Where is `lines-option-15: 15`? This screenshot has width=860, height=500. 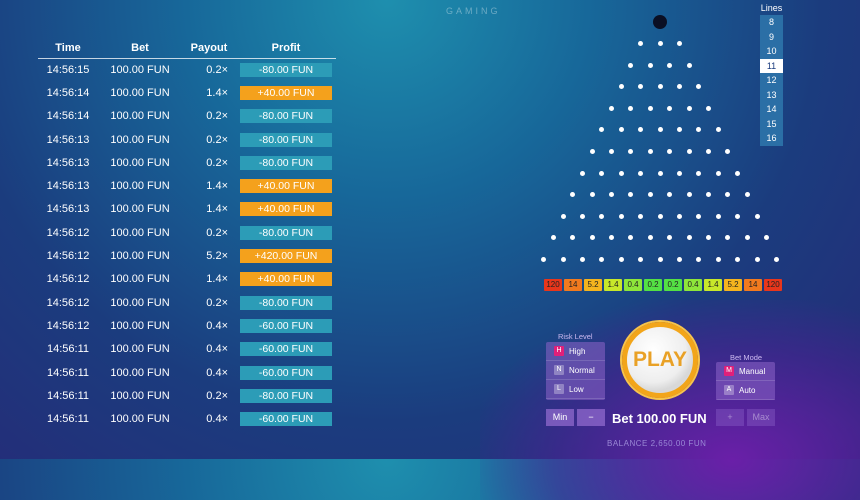
lines-option-15: 15 is located at coordinates (771, 123).